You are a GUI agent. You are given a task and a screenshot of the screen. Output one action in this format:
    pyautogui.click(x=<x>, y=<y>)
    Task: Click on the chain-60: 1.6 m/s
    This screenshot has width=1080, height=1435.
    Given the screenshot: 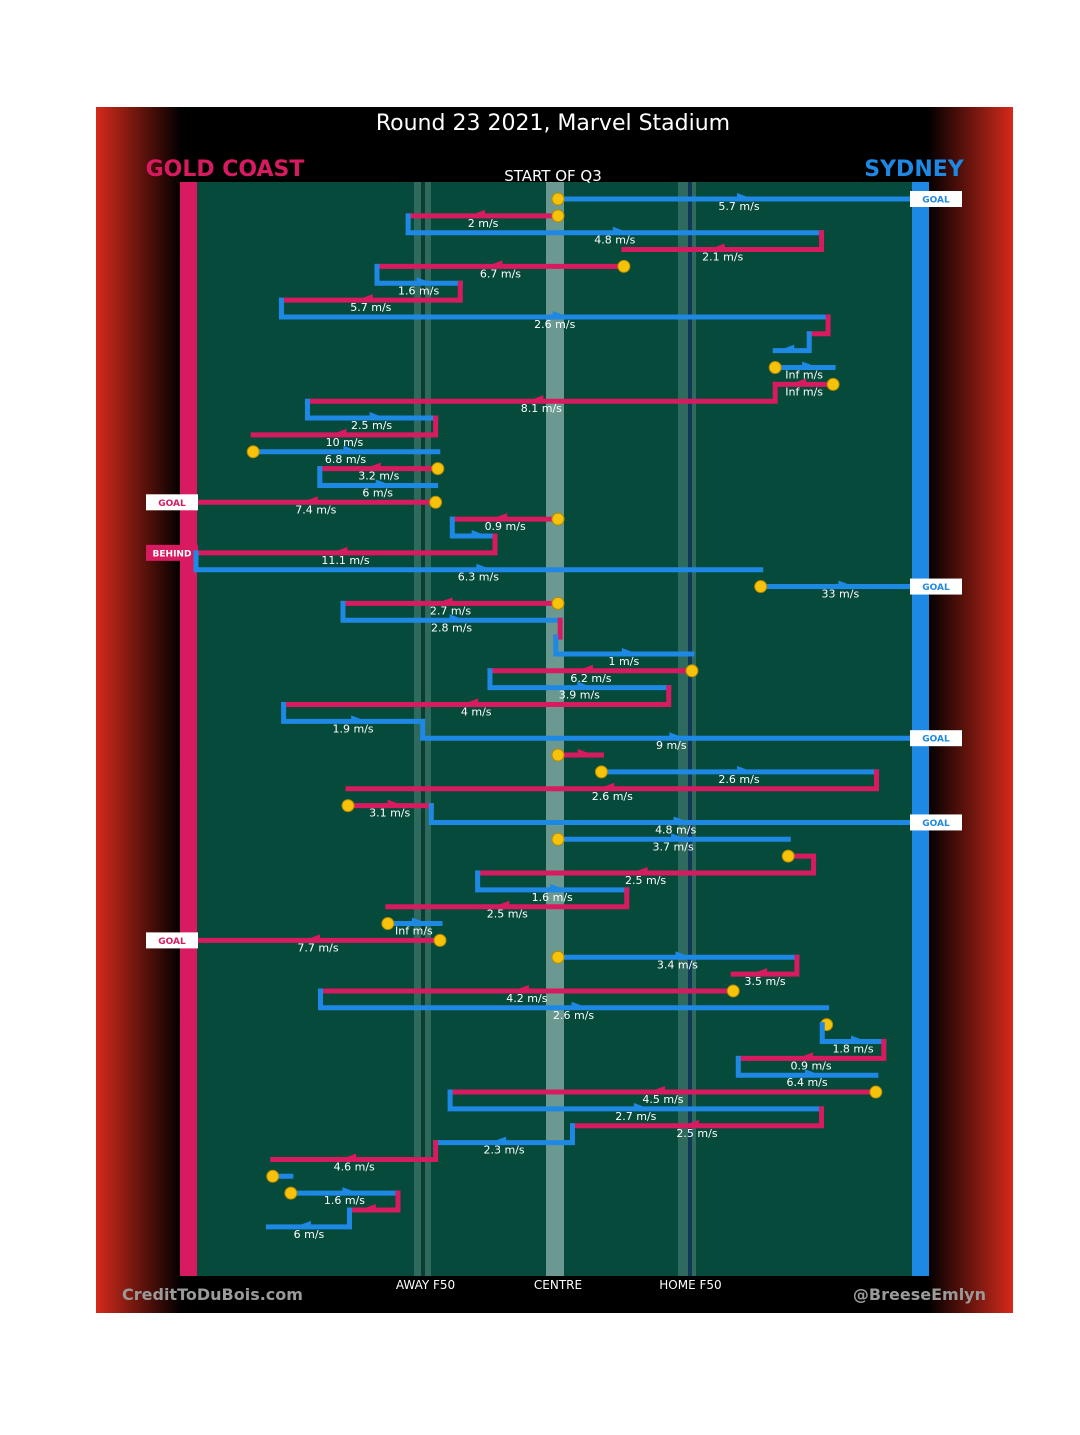 What is the action you would take?
    pyautogui.click(x=342, y=1196)
    